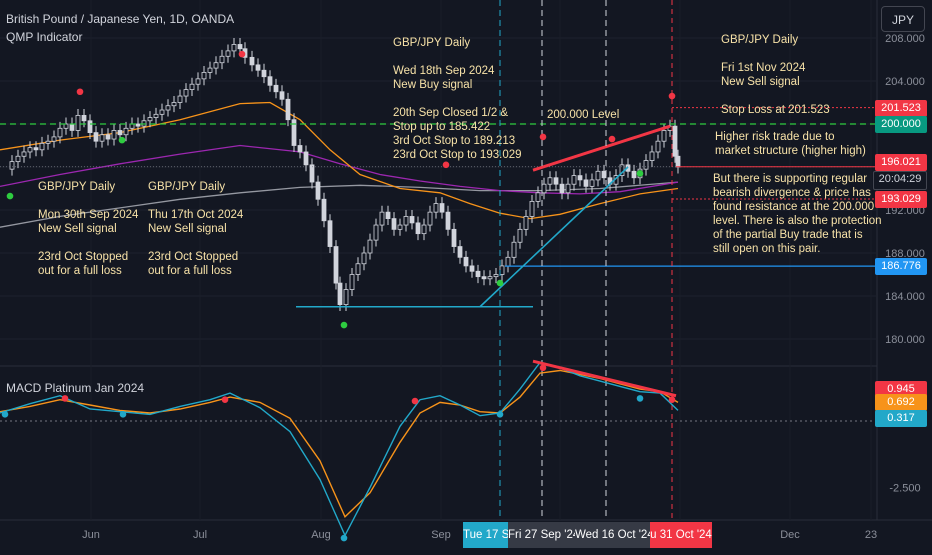  Describe the element at coordinates (681, 535) in the screenshot. I see `date-label: u 31 Oct '24` at that location.